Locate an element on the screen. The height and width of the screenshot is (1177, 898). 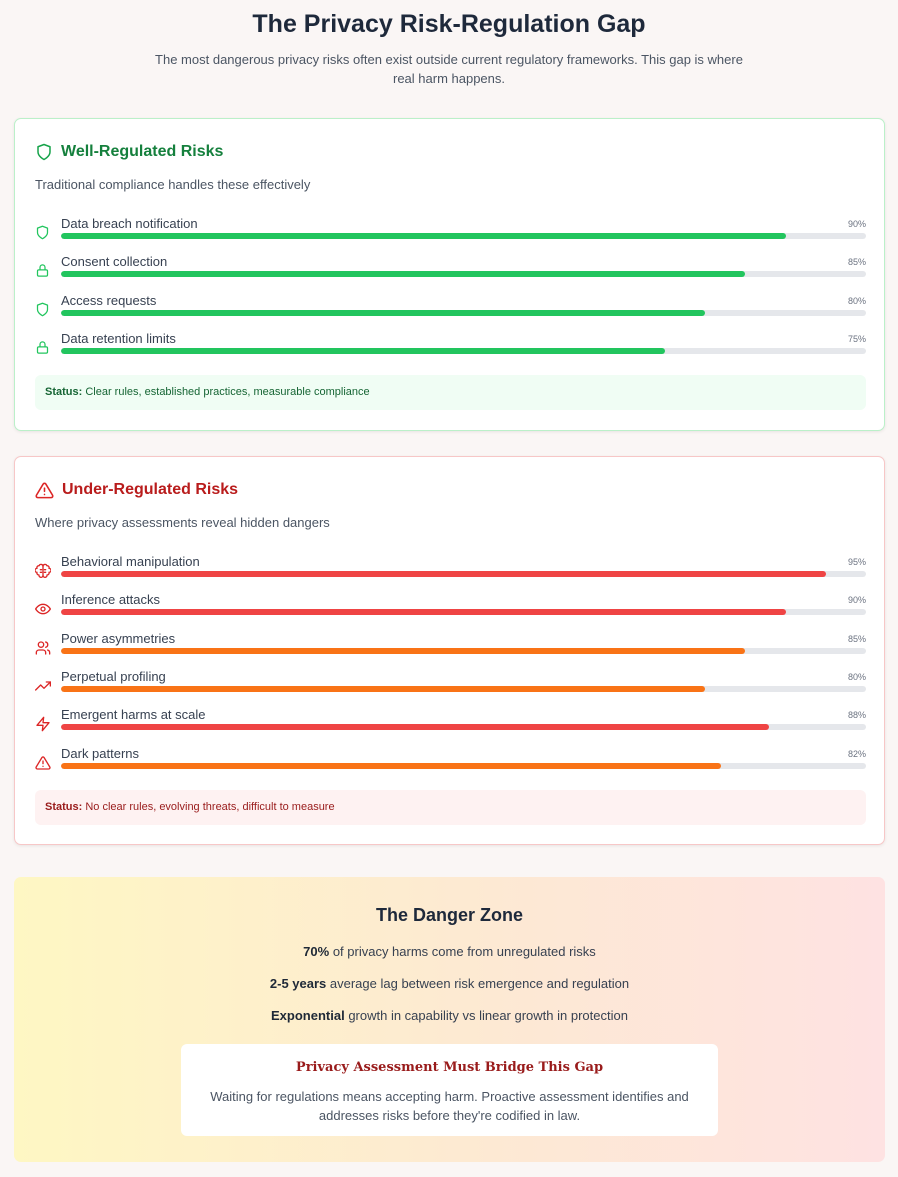
trending-up-icon is located at coordinates (43, 686).